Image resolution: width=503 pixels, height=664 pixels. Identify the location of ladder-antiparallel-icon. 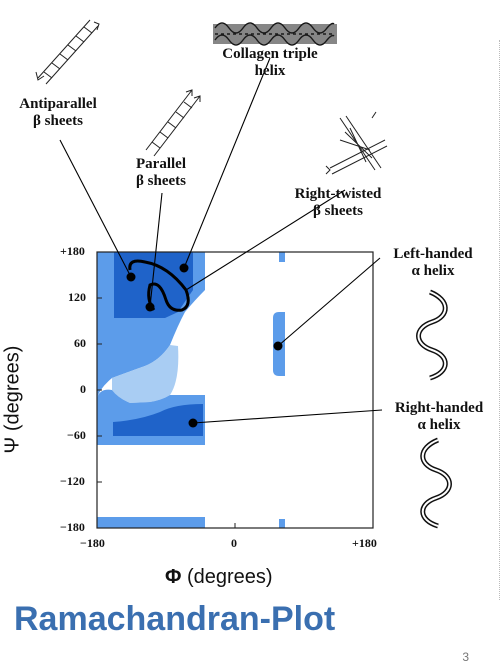
(67, 52).